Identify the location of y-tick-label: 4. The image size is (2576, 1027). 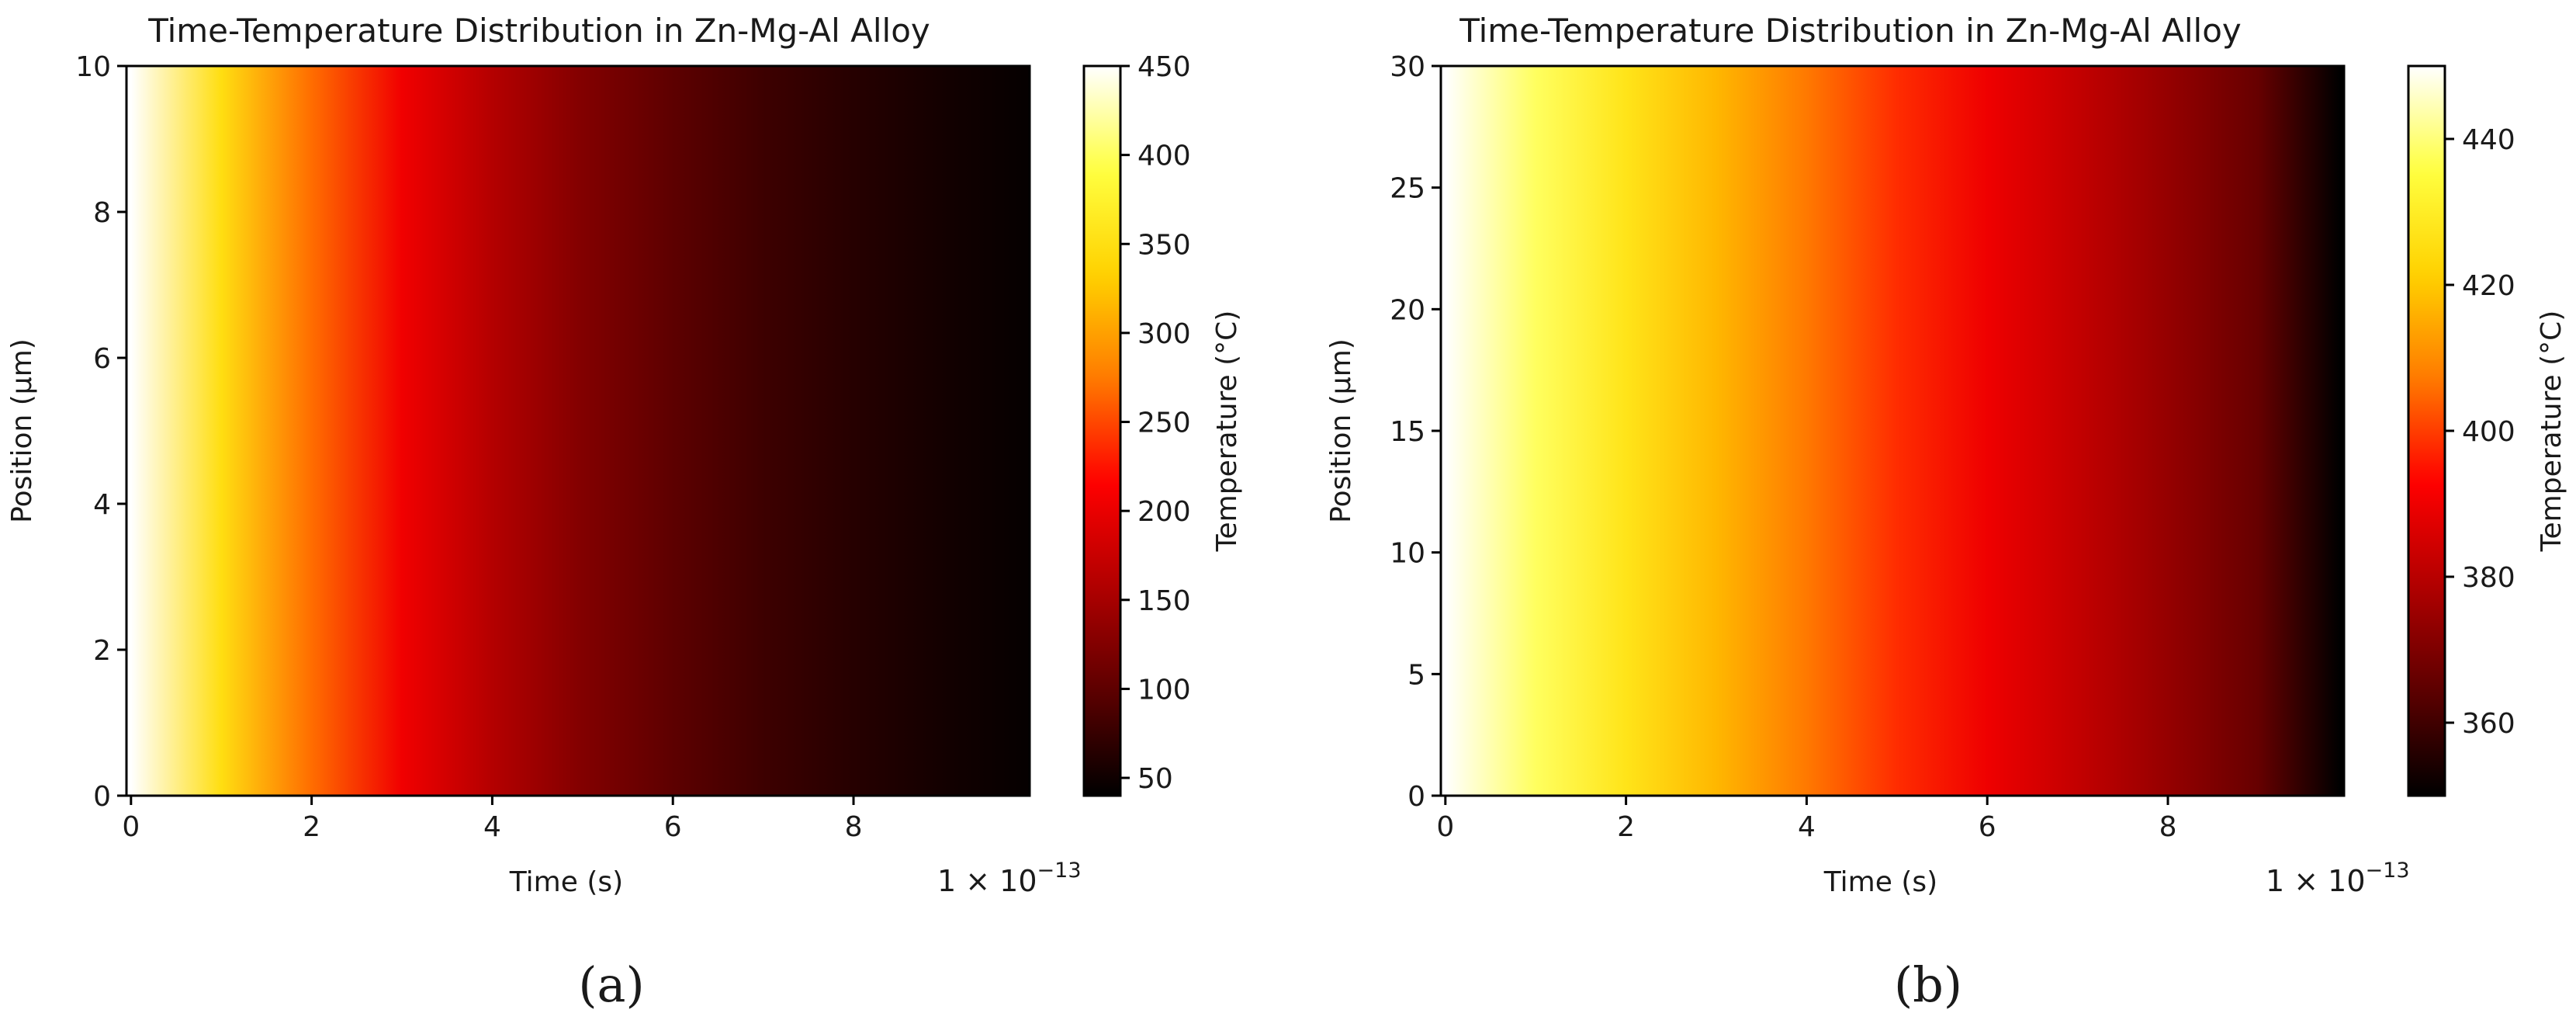
(102, 505).